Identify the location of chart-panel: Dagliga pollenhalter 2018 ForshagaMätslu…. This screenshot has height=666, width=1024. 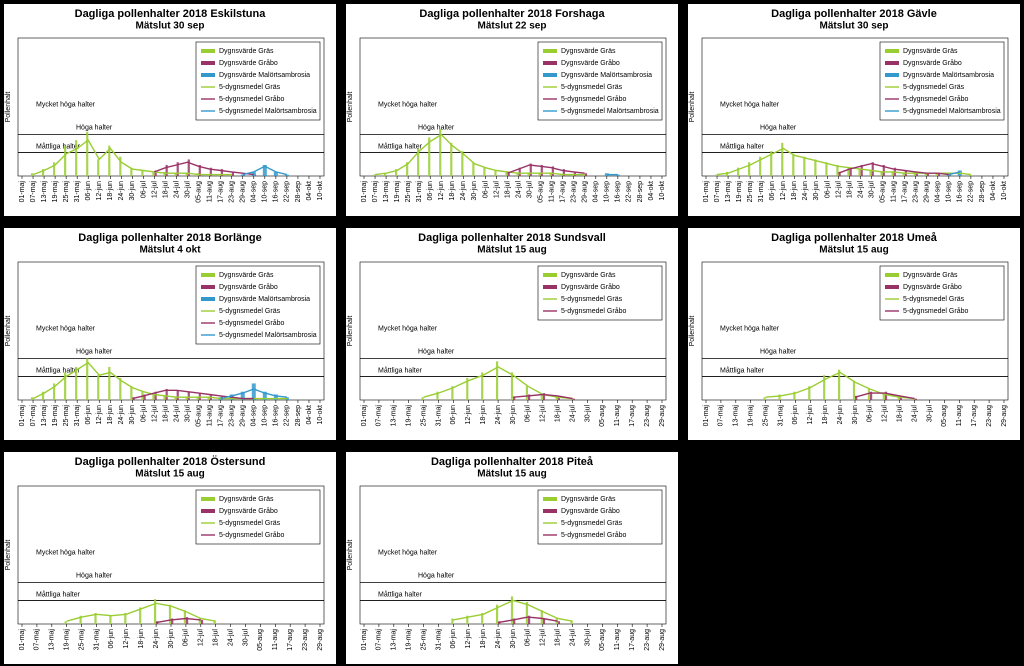
(512, 110).